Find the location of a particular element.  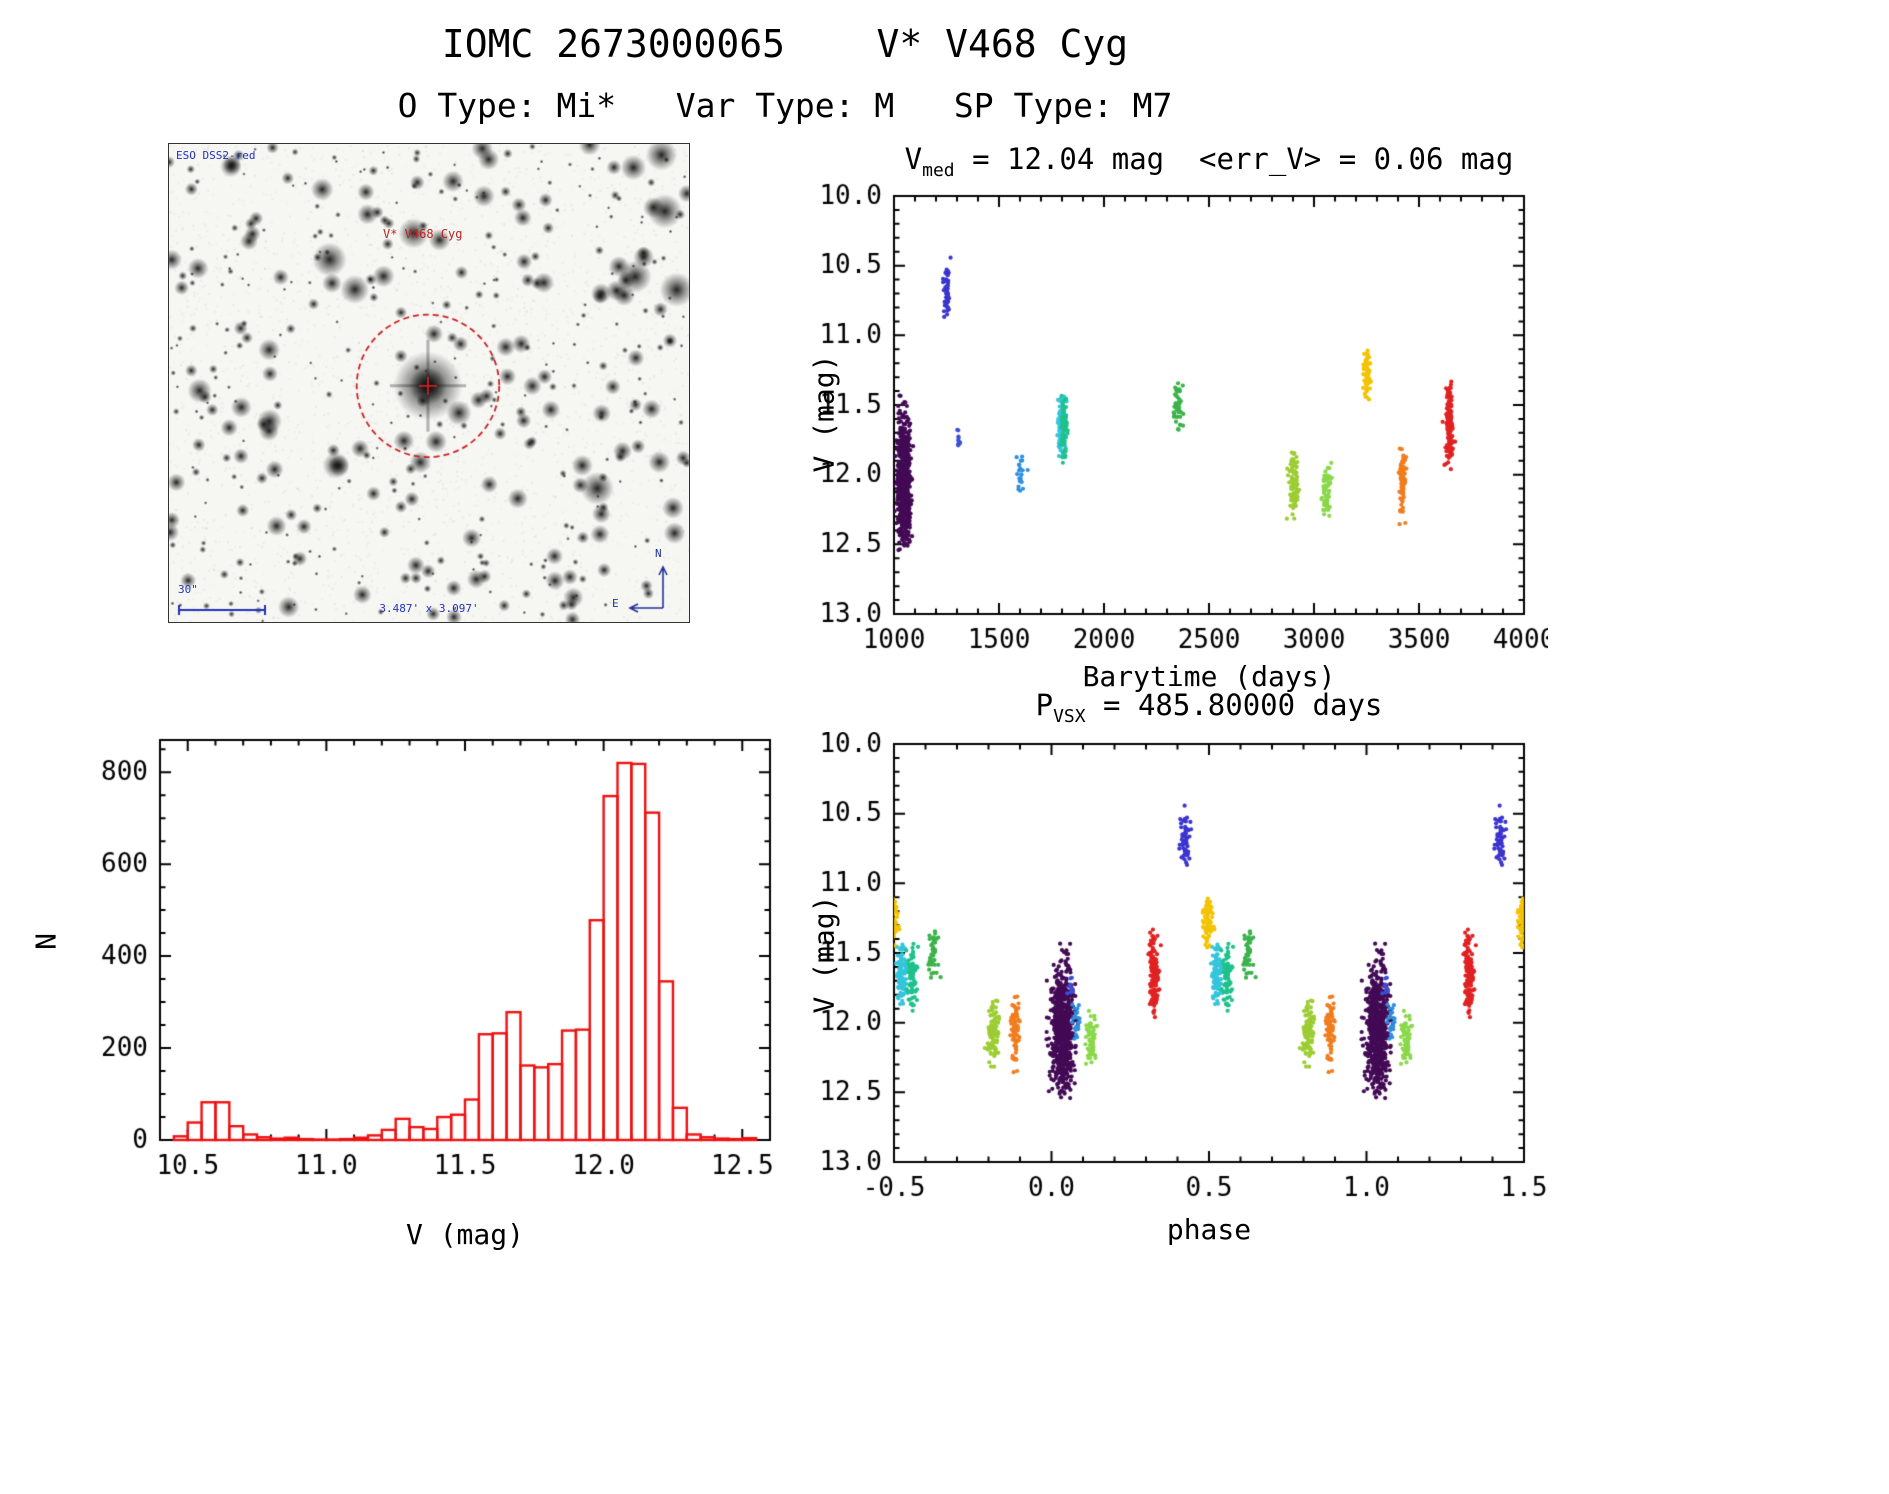

lightcurve-ylabel: V (mag) is located at coordinates (824, 413).